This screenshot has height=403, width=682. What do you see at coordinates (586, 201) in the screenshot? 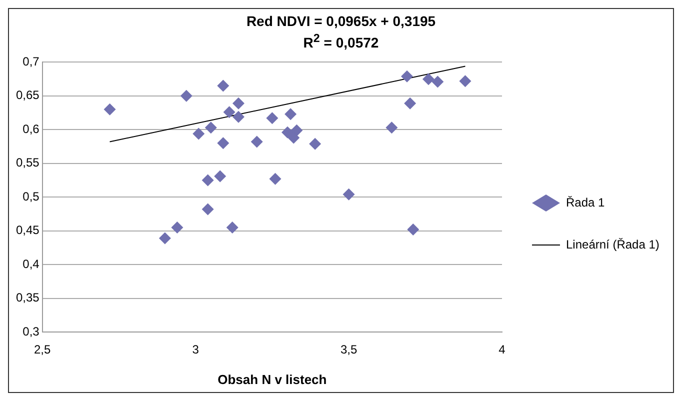
I see `legend-label: Řada 1` at bounding box center [586, 201].